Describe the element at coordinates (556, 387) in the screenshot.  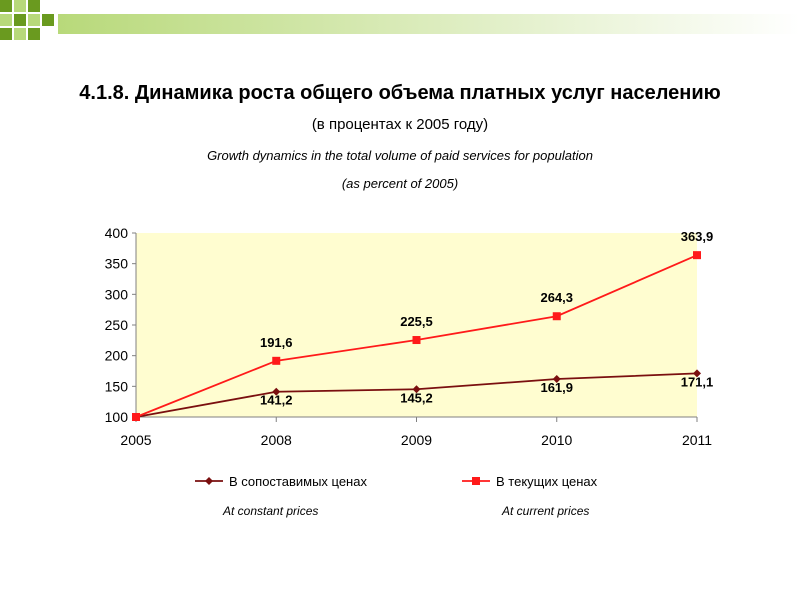
I see `data-label: 161,9` at that location.